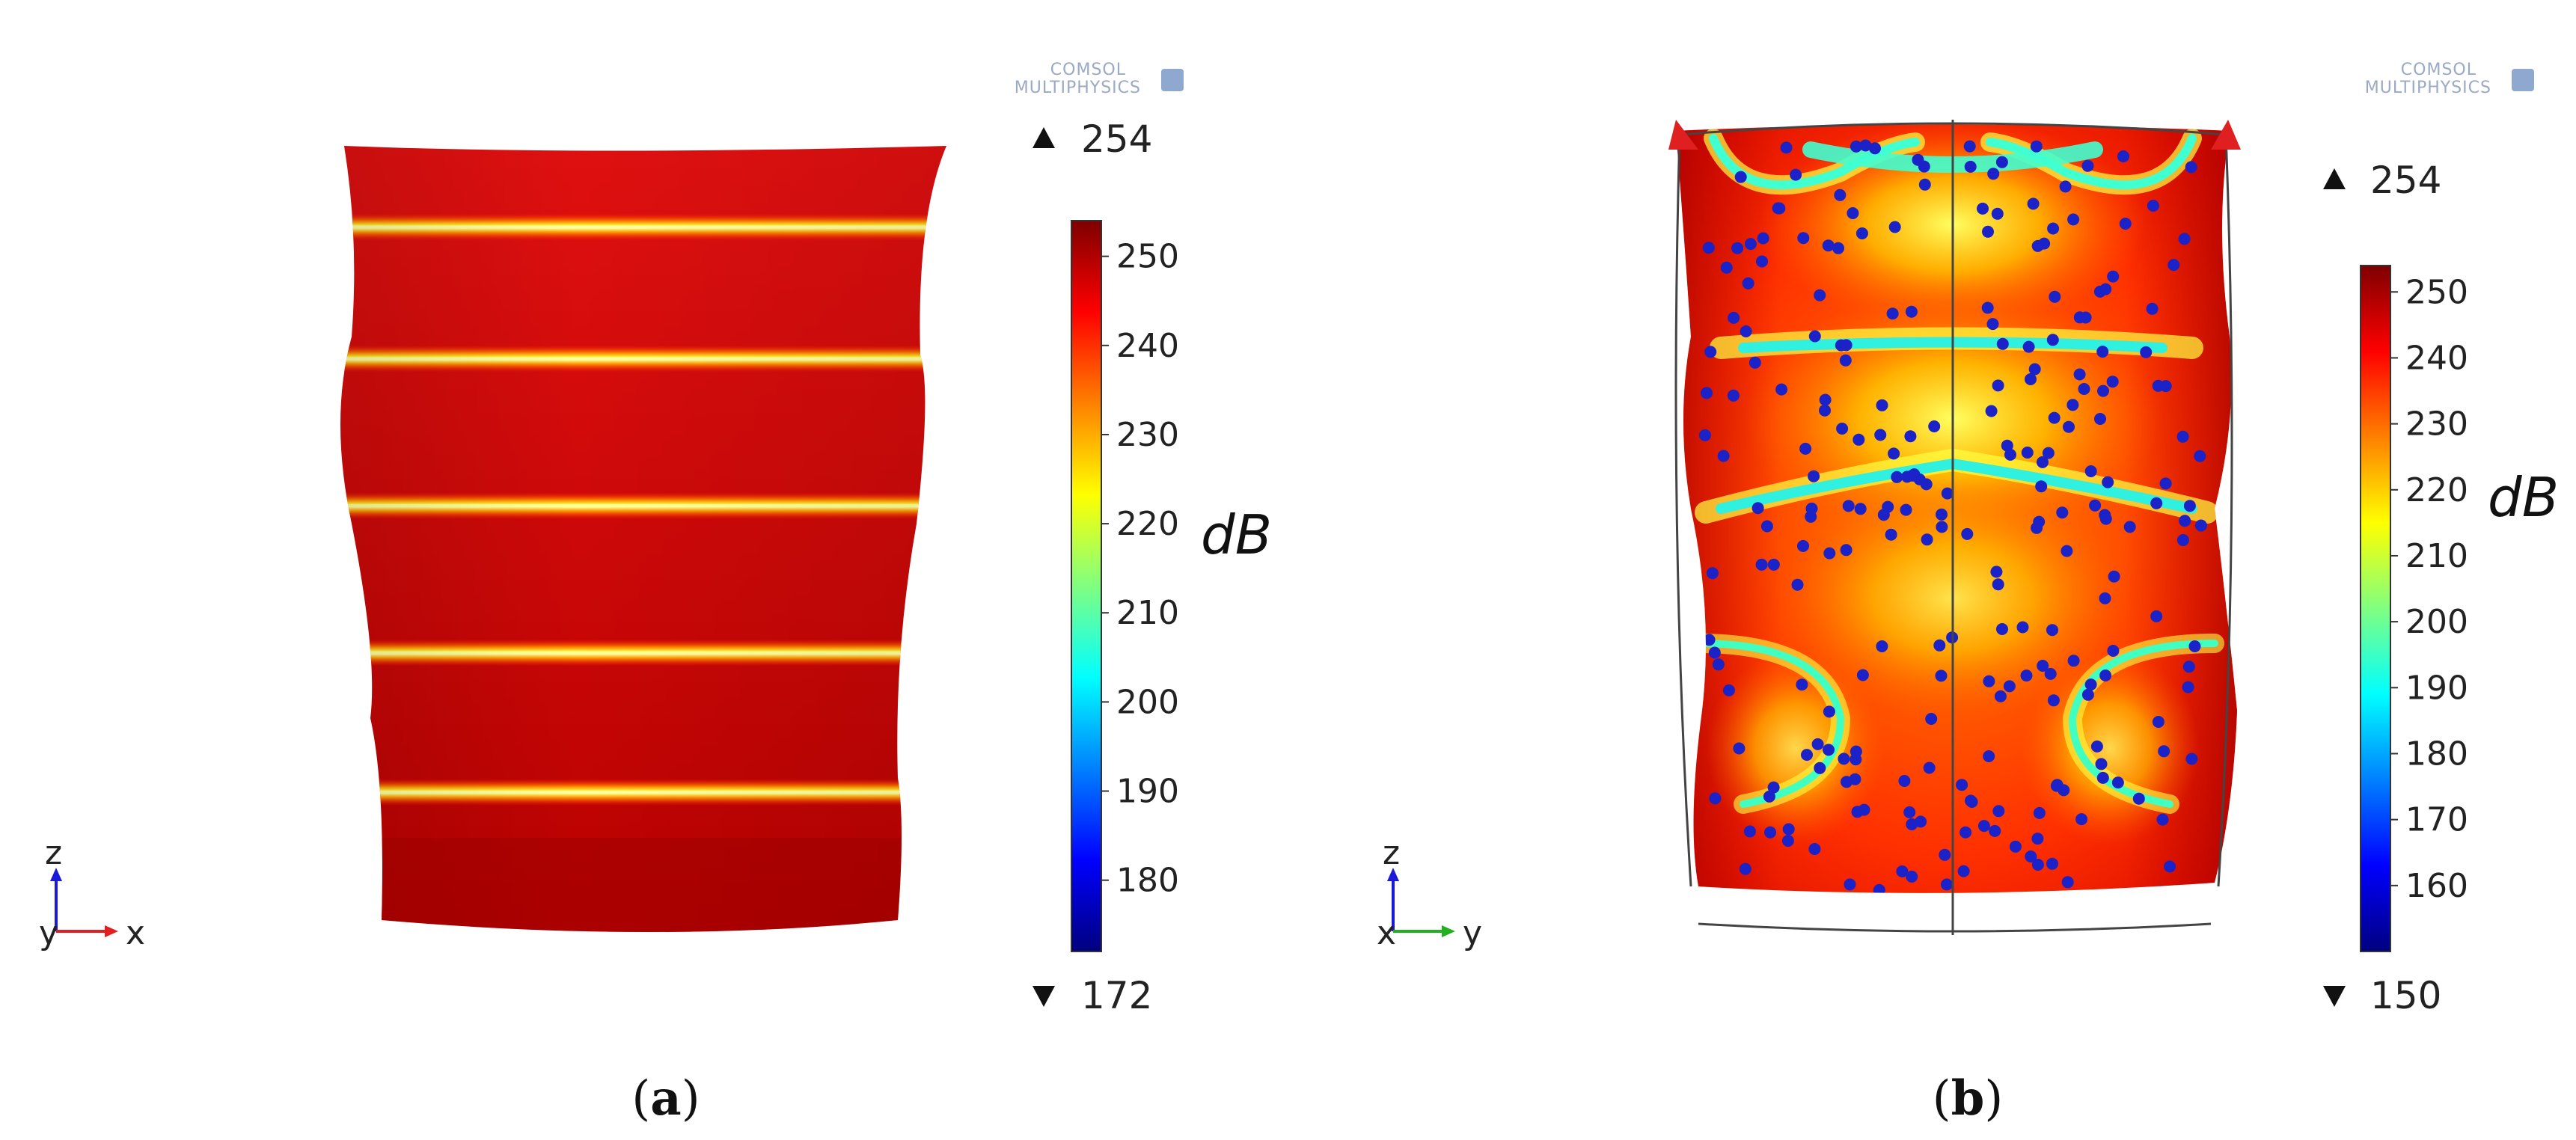  I want to click on colorbar-tick-label: 190, so click(1147, 792).